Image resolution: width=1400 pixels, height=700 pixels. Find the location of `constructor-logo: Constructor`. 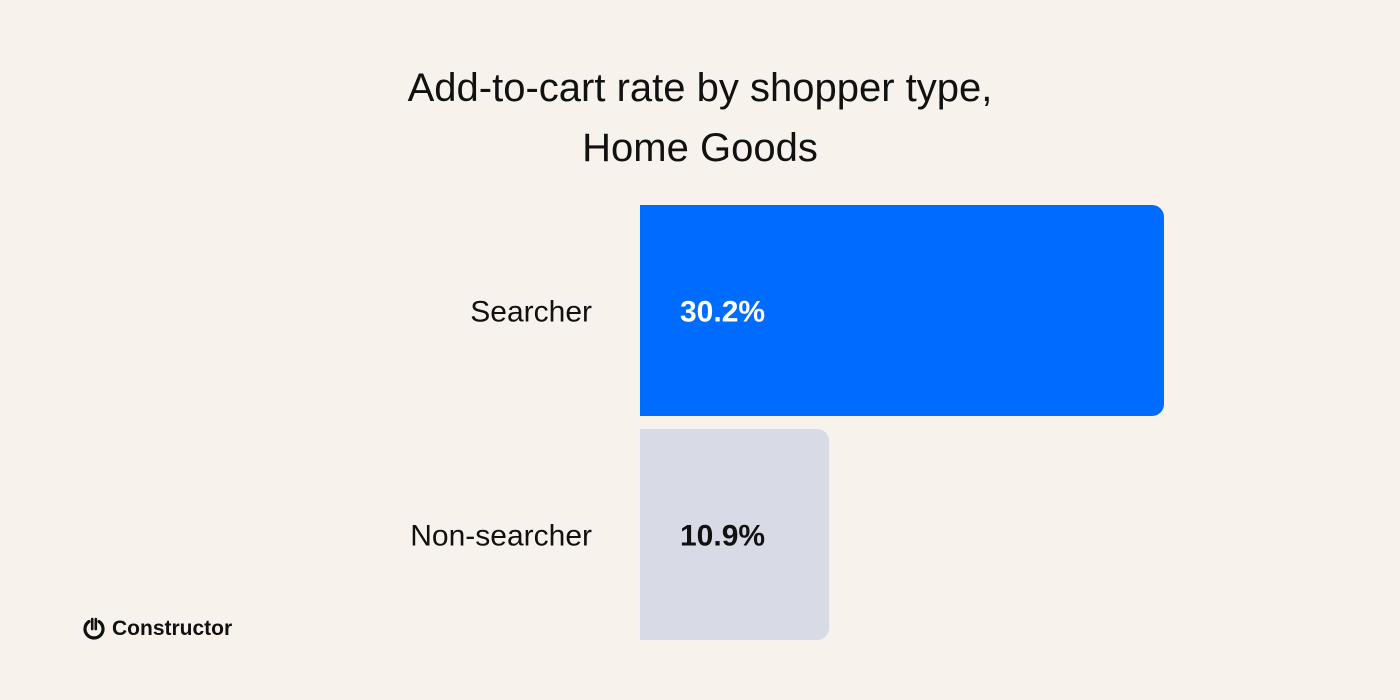

constructor-logo: Constructor is located at coordinates (157, 629).